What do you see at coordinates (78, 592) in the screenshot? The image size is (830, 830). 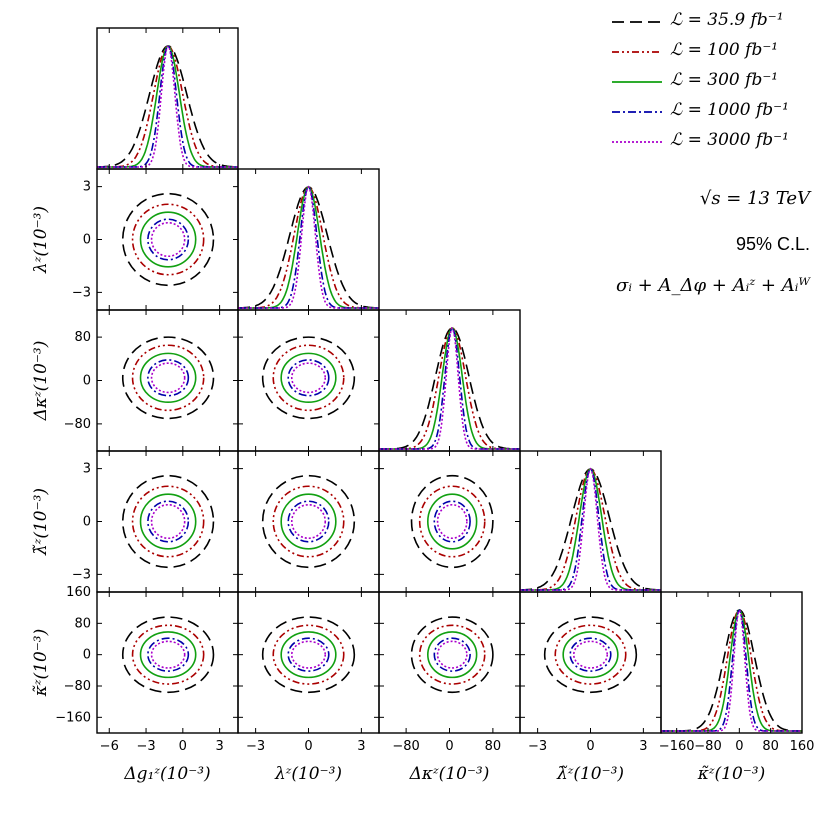 I see `y-tick-label: 160` at bounding box center [78, 592].